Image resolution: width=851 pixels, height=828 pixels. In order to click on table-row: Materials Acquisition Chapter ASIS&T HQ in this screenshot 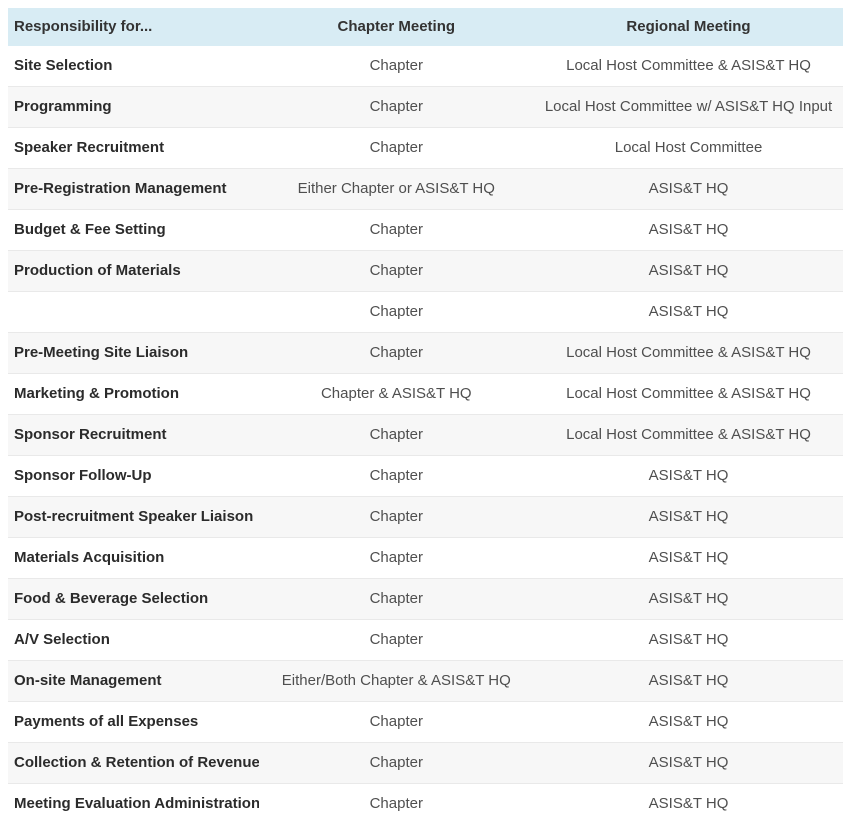, I will do `click(425, 558)`.